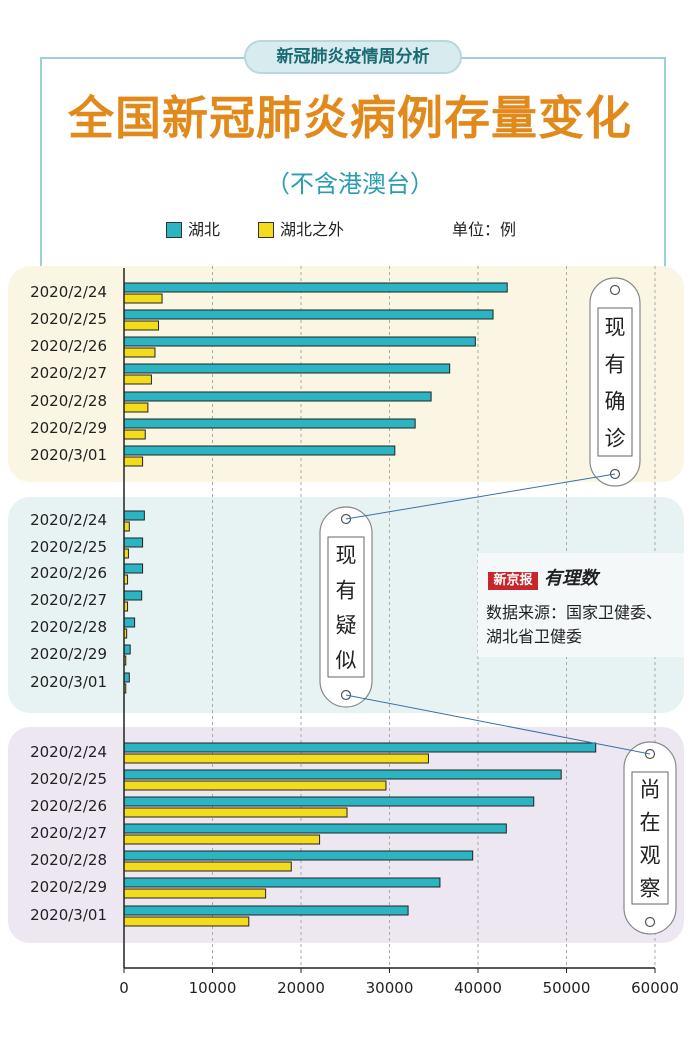 The height and width of the screenshot is (1045, 700). I want to click on annotation-char: 观, so click(650, 856).